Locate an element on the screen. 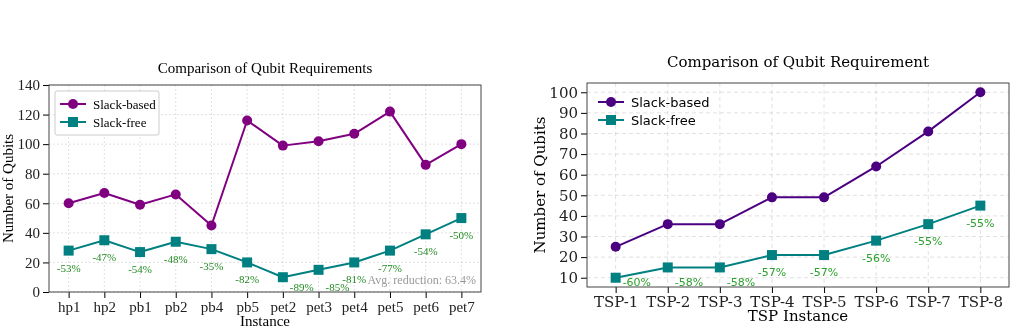  x-tick-label: hp1 is located at coordinates (69, 306).